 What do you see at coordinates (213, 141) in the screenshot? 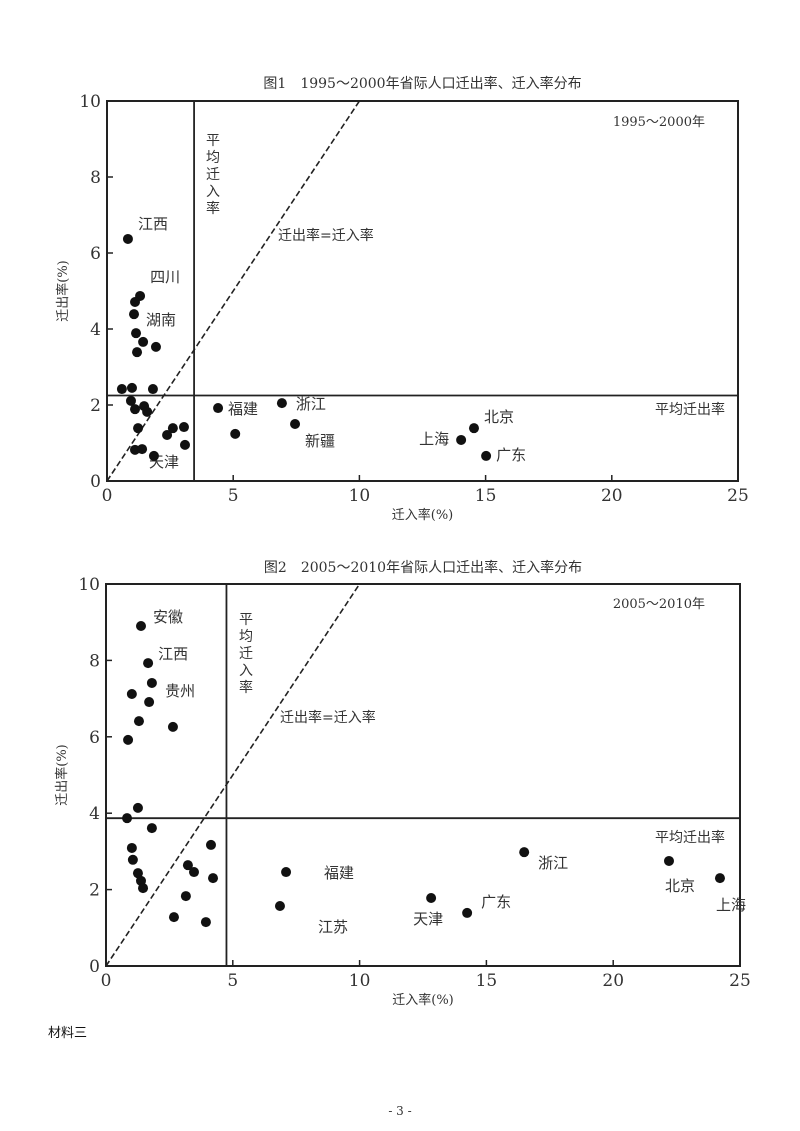
I see `avg-in-rate-label: 平` at bounding box center [213, 141].